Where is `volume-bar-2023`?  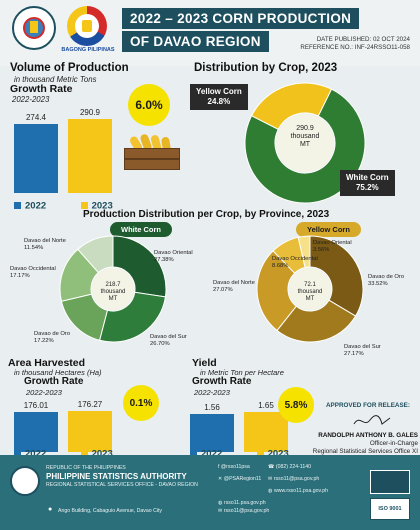
volume-bar-2023 is located at coordinates (90, 156).